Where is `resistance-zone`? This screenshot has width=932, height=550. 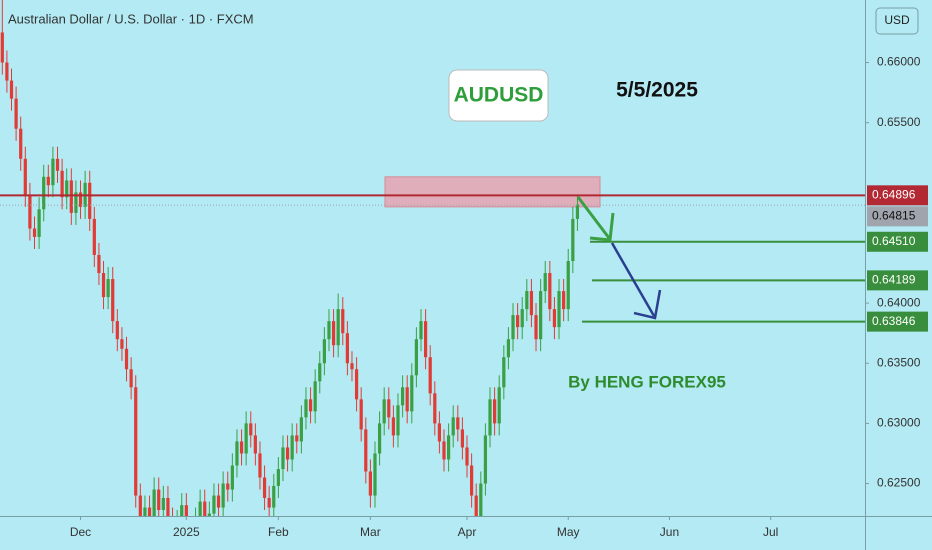
resistance-zone is located at coordinates (492, 192).